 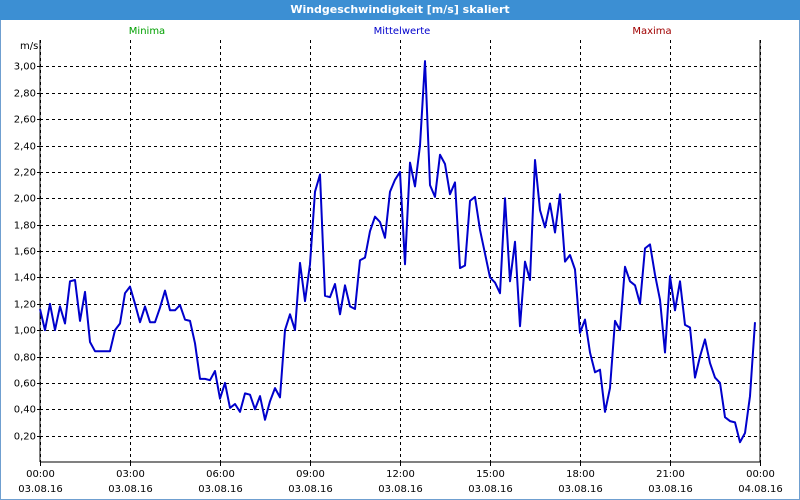 I want to click on x-tick-label: 09:00, so click(x=310, y=474).